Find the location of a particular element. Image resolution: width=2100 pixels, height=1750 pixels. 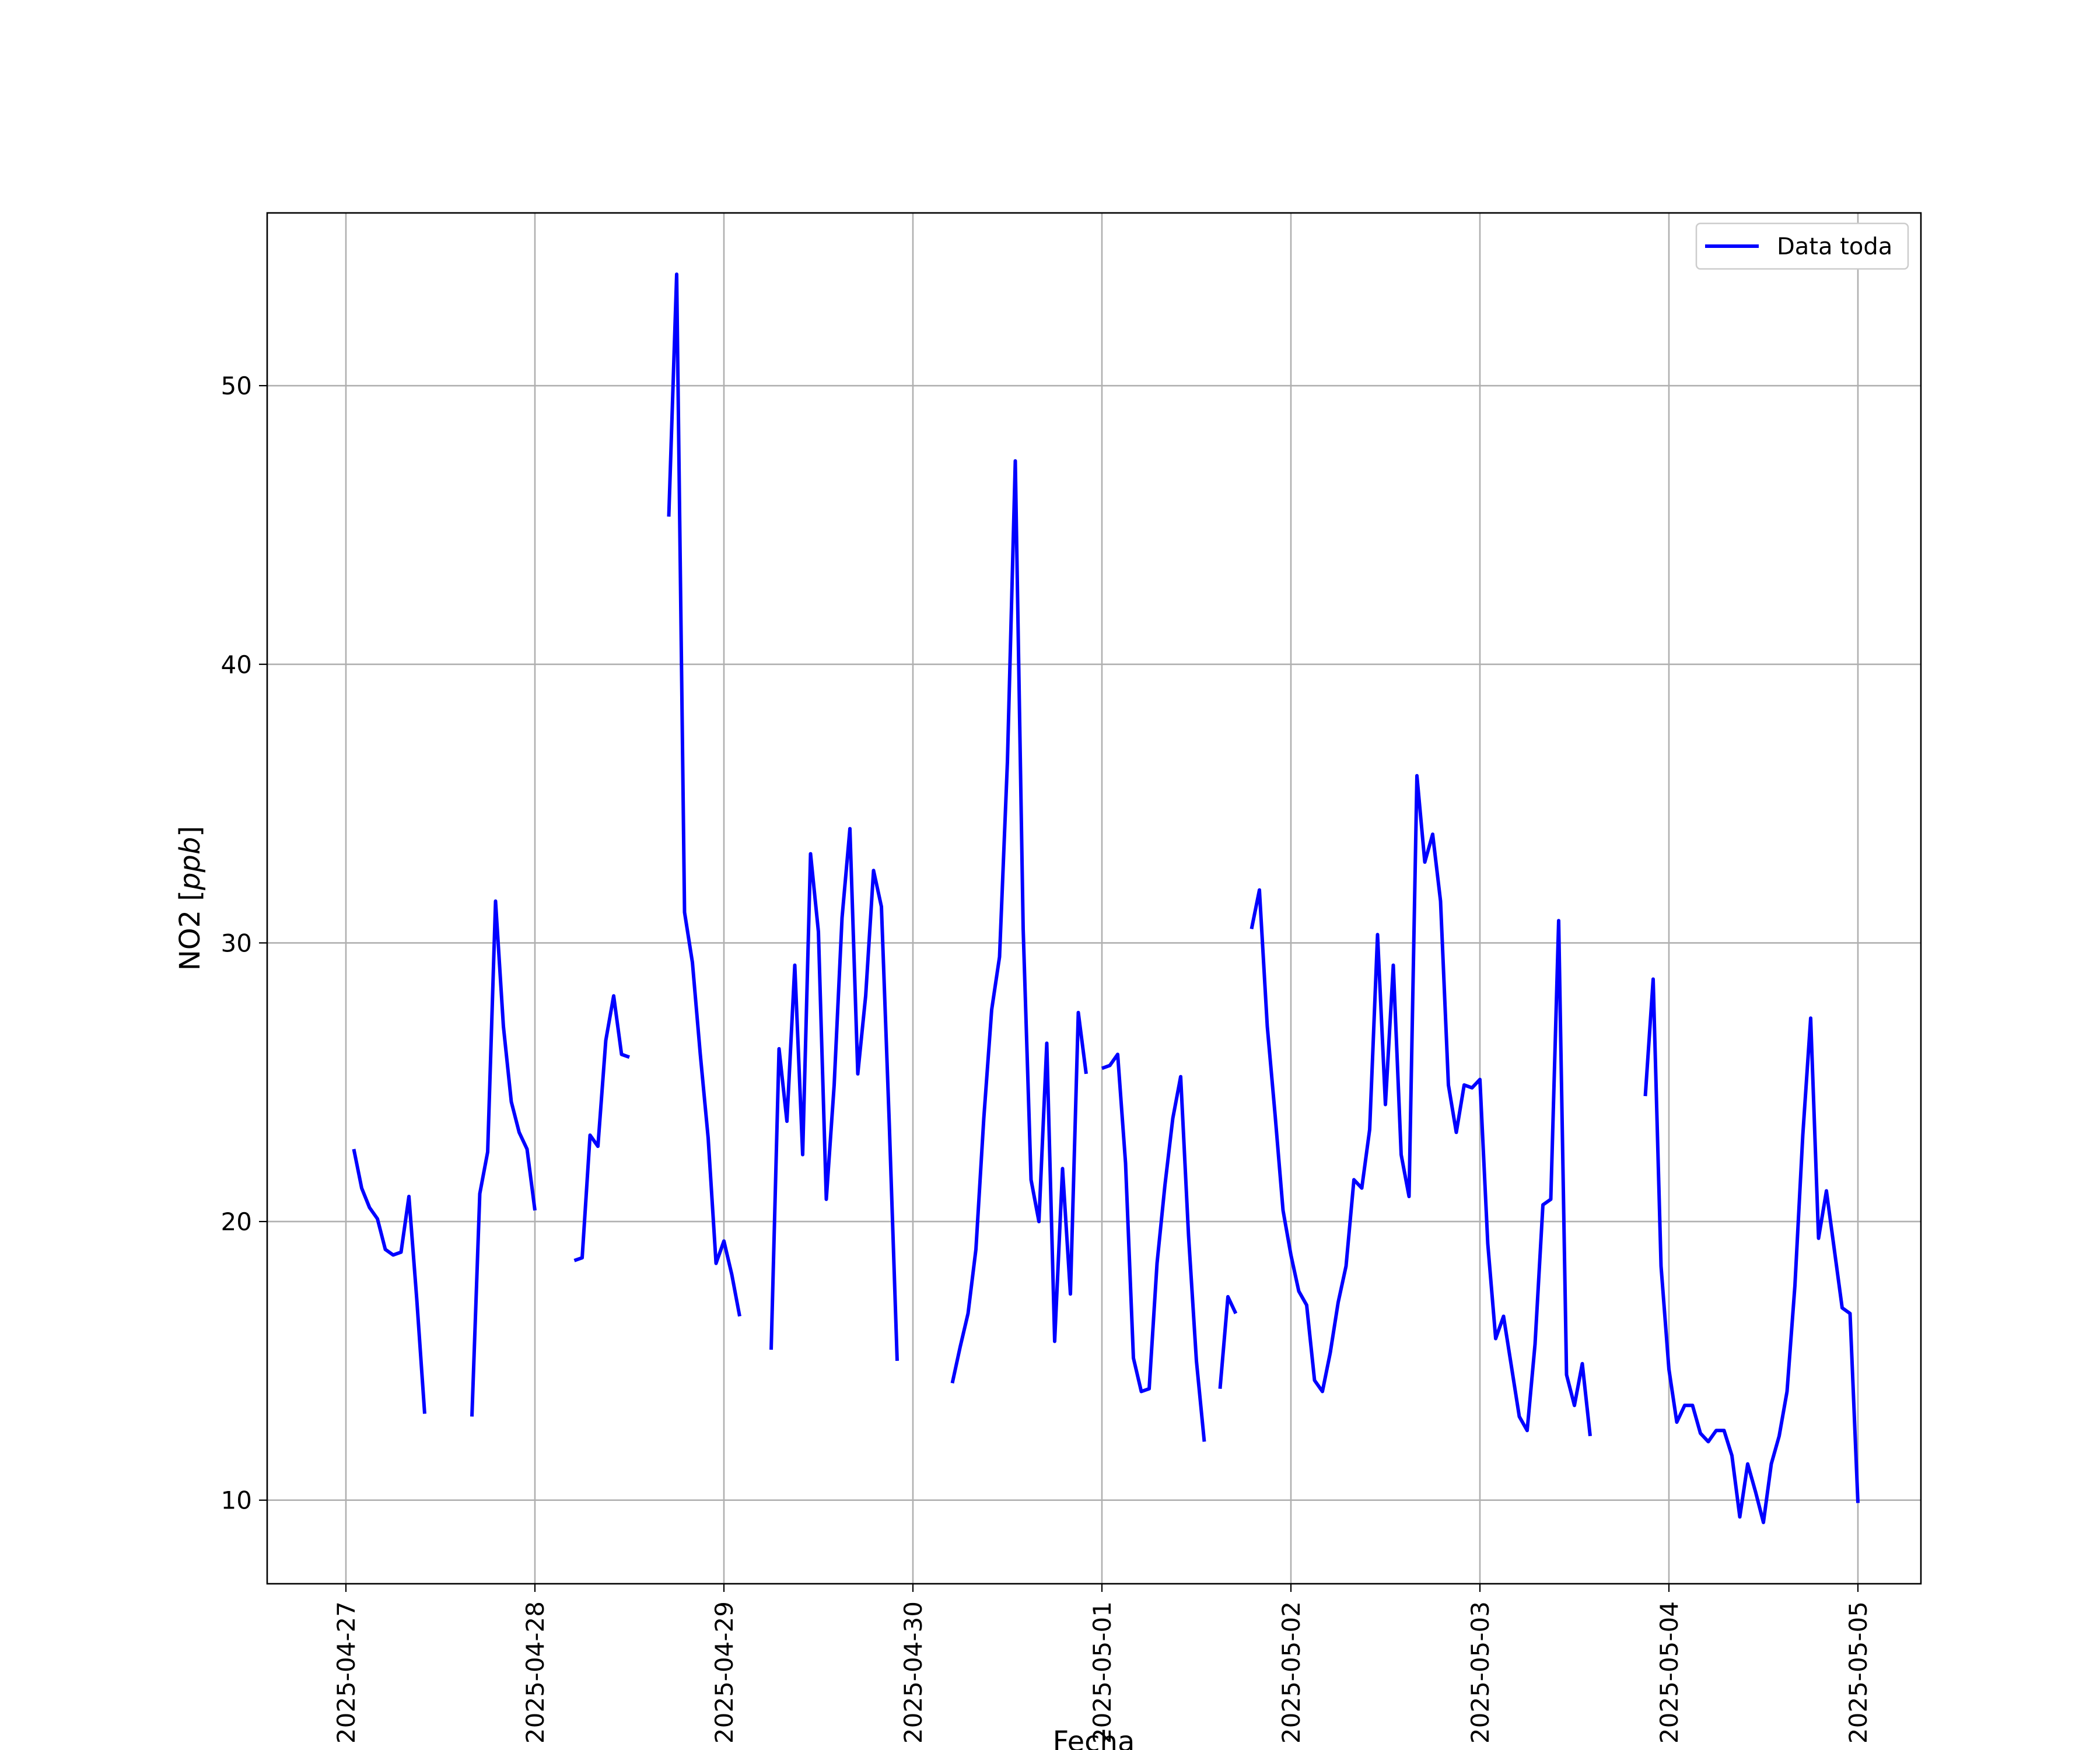

y-tick-label: 30 is located at coordinates (236, 943).